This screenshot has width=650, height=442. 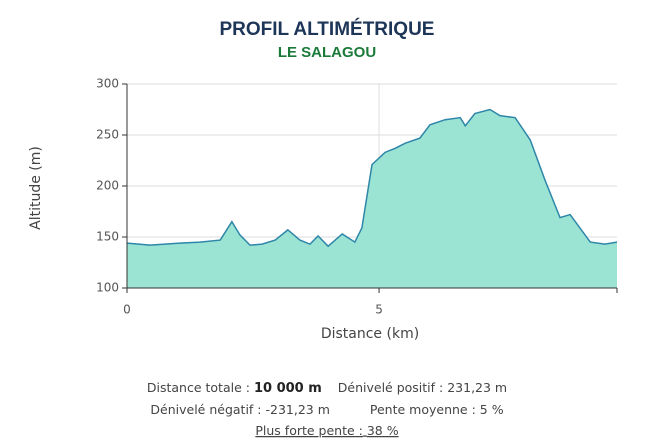 What do you see at coordinates (127, 310) in the screenshot?
I see `x-tick-label: 0` at bounding box center [127, 310].